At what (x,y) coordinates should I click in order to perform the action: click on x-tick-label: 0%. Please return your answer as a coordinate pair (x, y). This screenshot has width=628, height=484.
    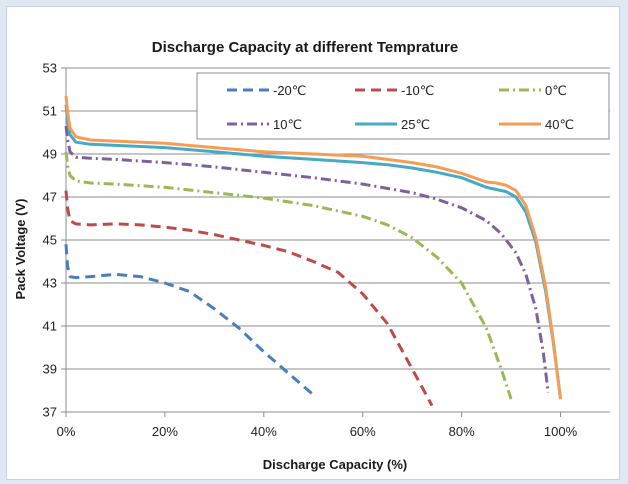
    Looking at the image, I should click on (66, 431).